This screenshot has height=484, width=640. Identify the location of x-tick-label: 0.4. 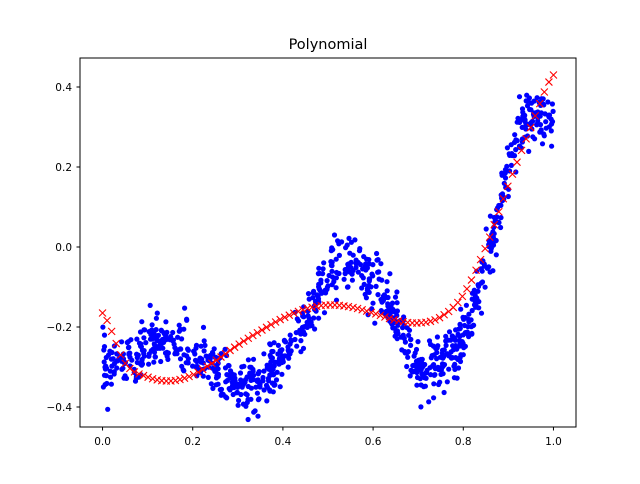
(283, 442).